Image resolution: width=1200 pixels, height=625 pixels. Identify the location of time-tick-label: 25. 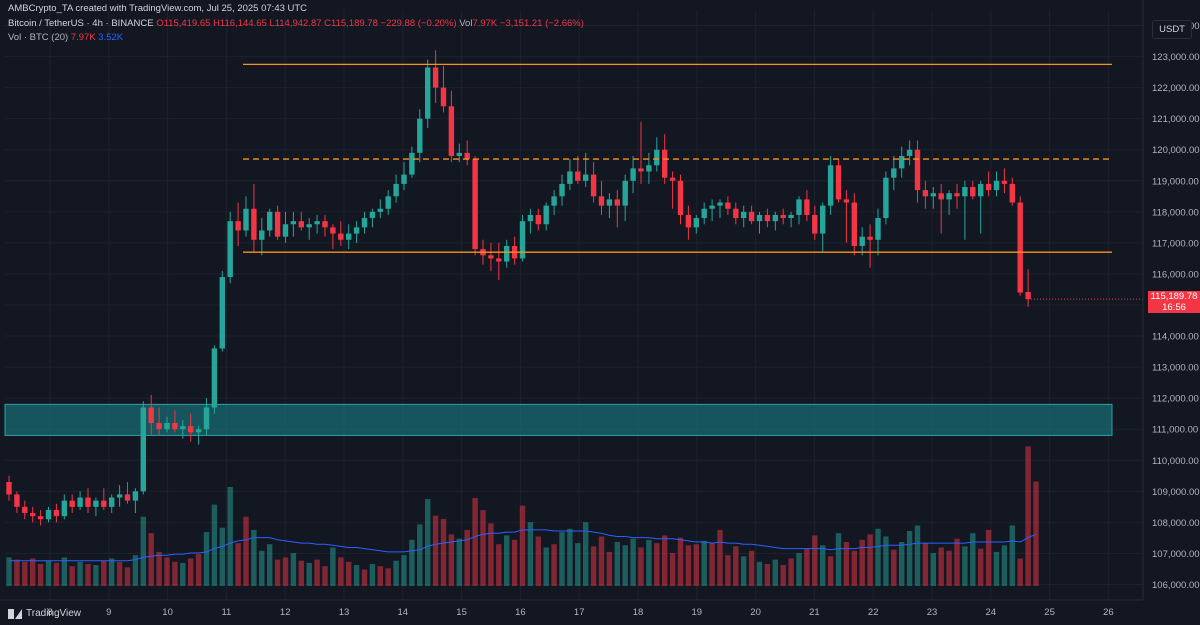
(1049, 612).